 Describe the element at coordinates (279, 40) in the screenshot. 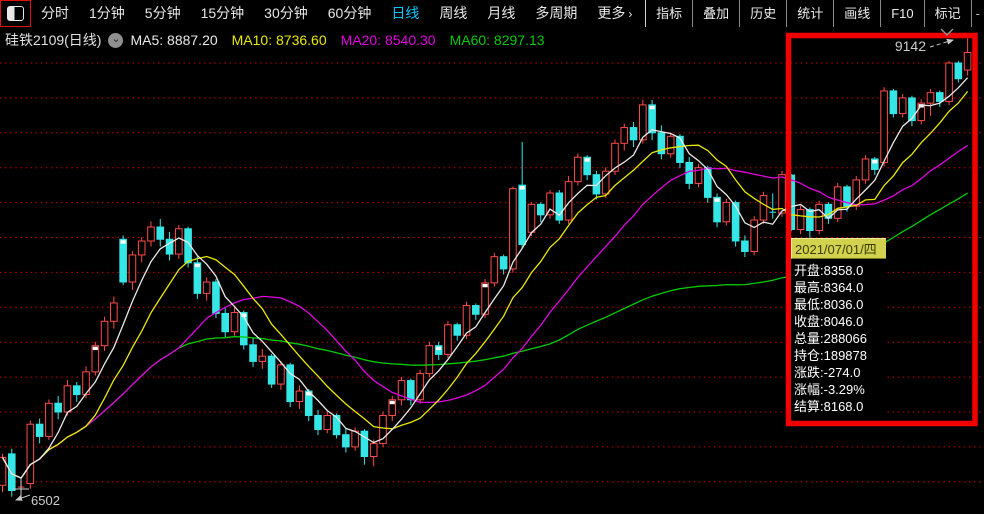

I see `ma-readout-MA10: MA10: 8736.60` at that location.